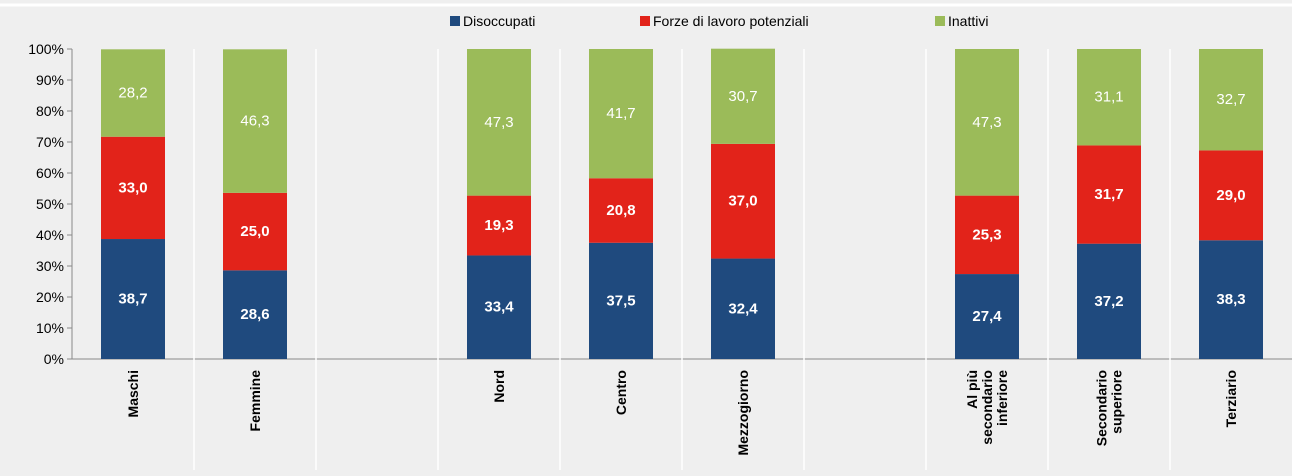 Image resolution: width=1292 pixels, height=476 pixels. I want to click on value-label: 37,5, so click(620, 300).